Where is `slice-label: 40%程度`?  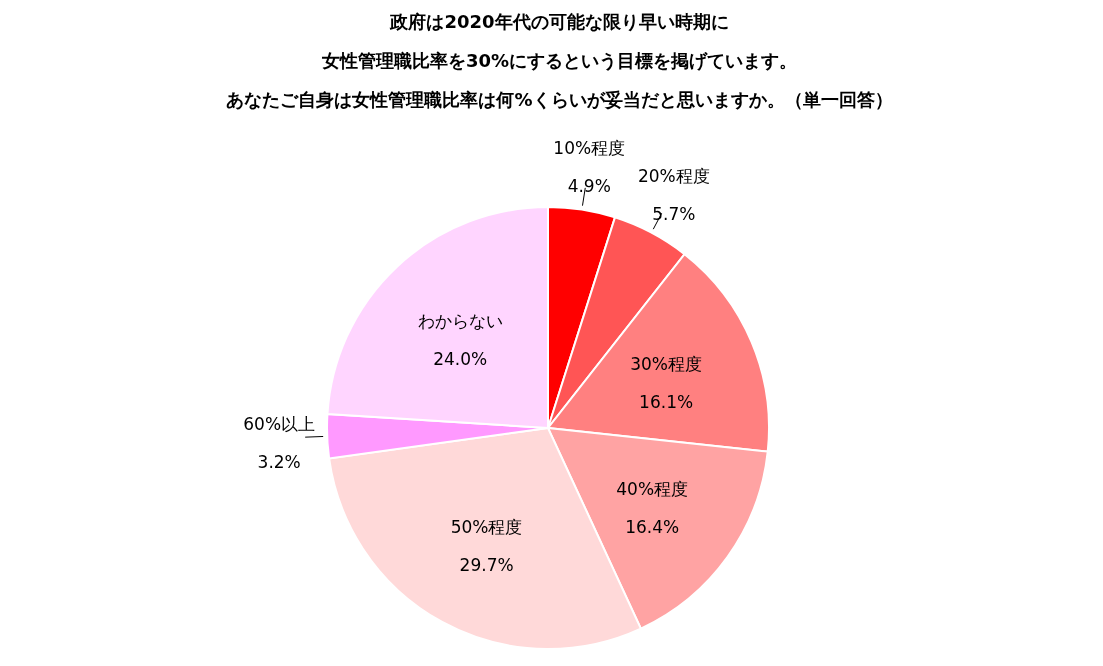 slice-label: 40%程度 is located at coordinates (652, 488).